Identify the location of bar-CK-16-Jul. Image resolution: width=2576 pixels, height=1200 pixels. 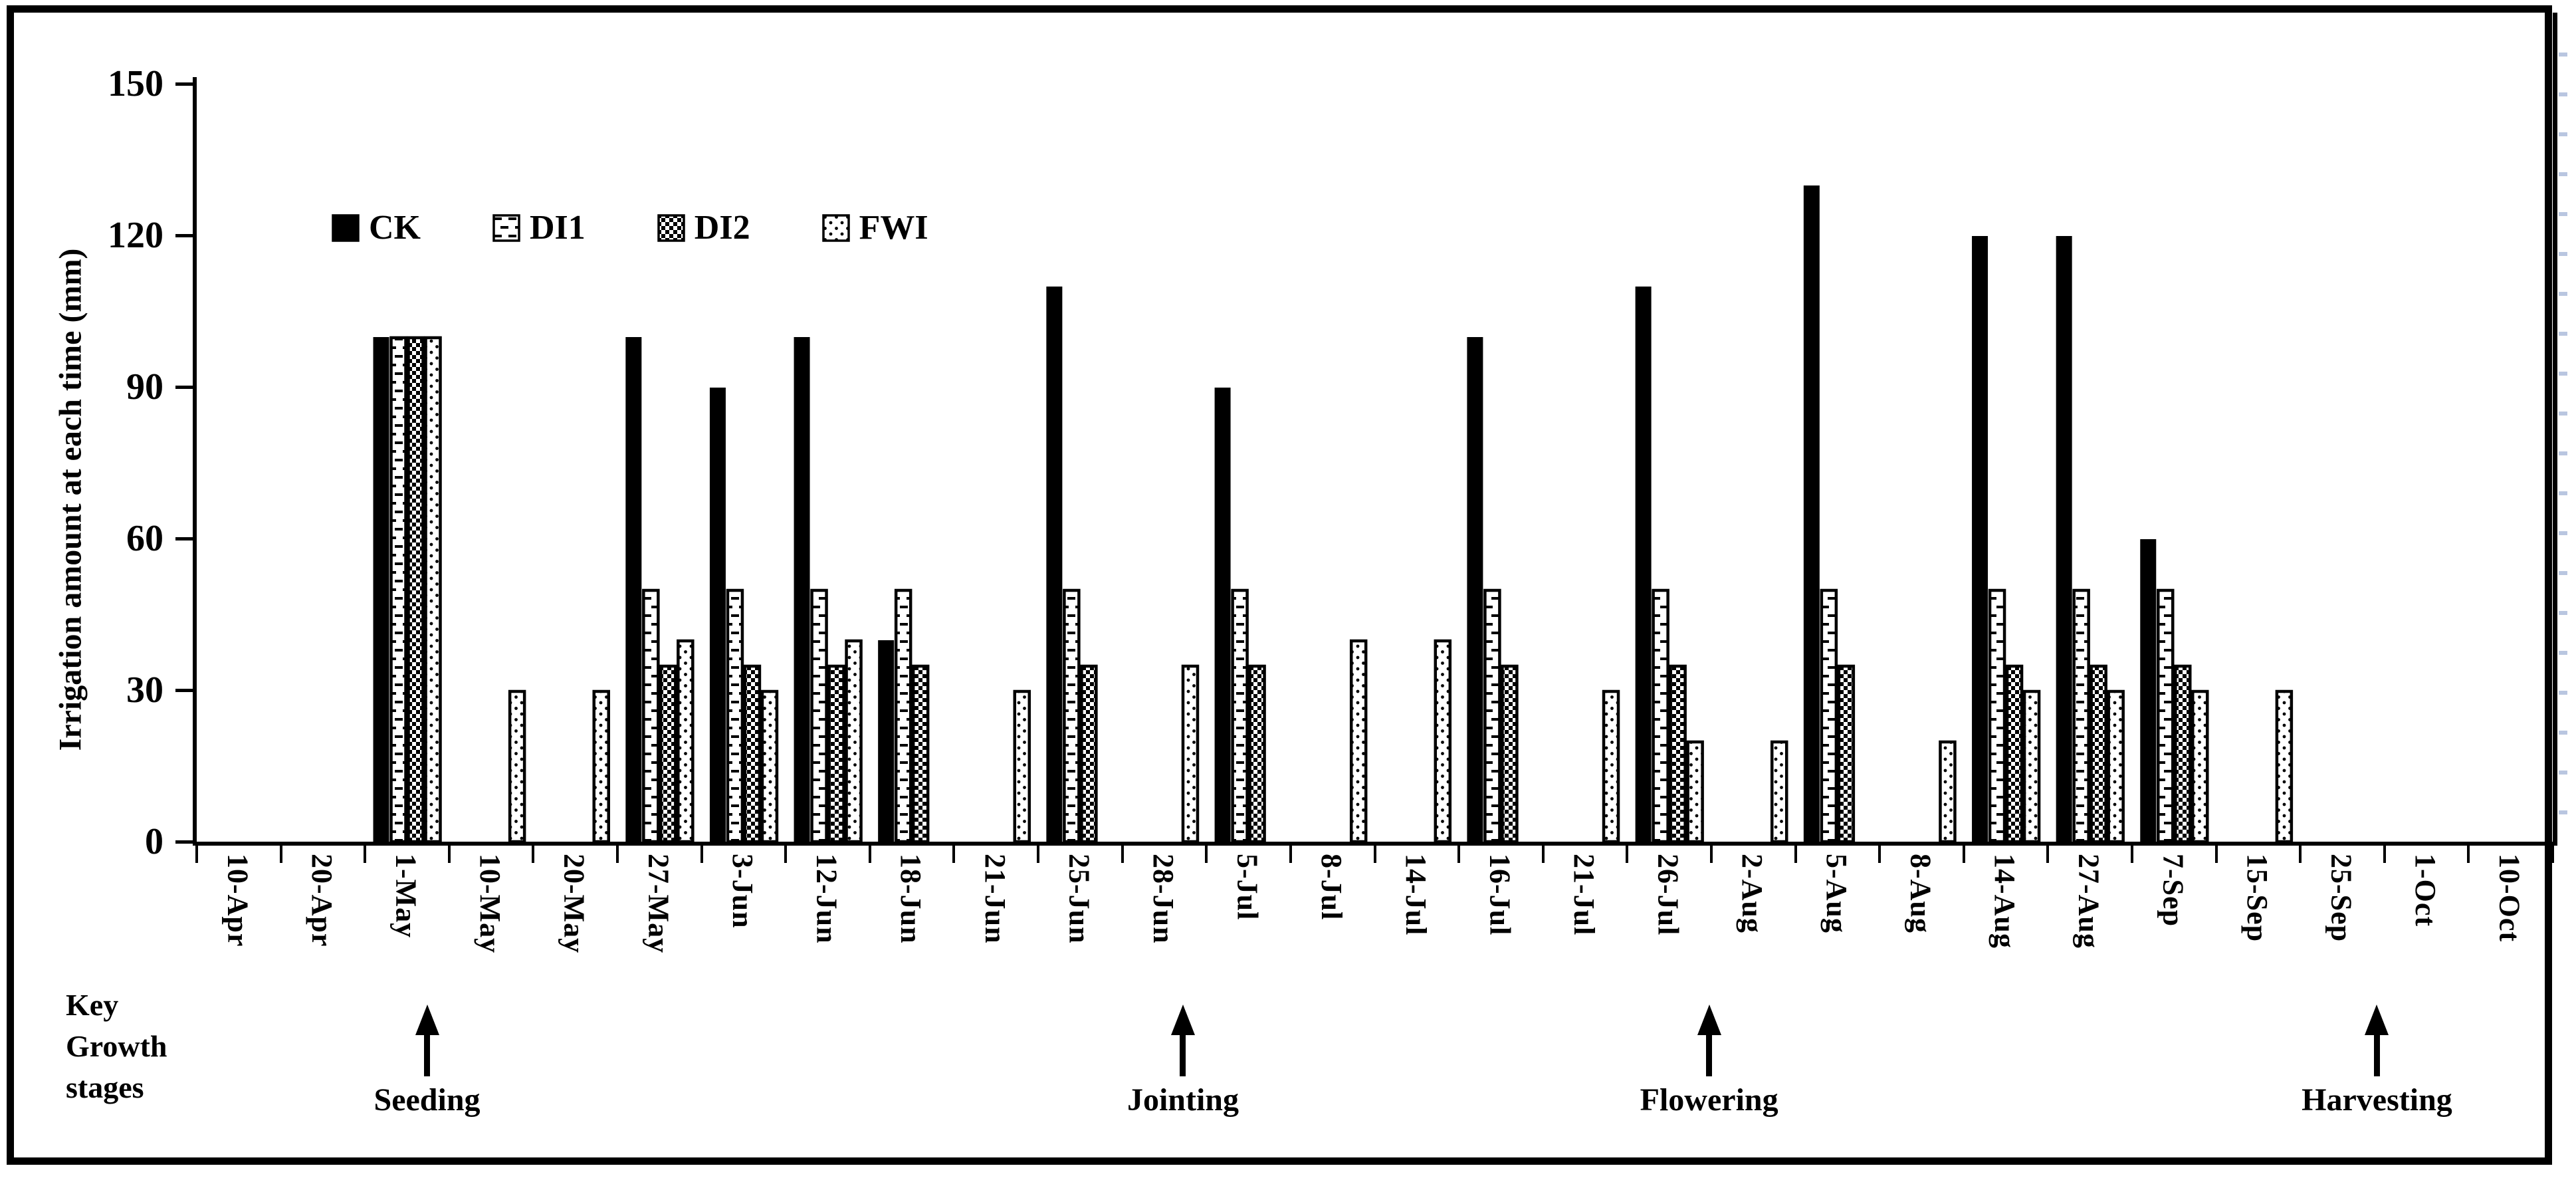
(1475, 589).